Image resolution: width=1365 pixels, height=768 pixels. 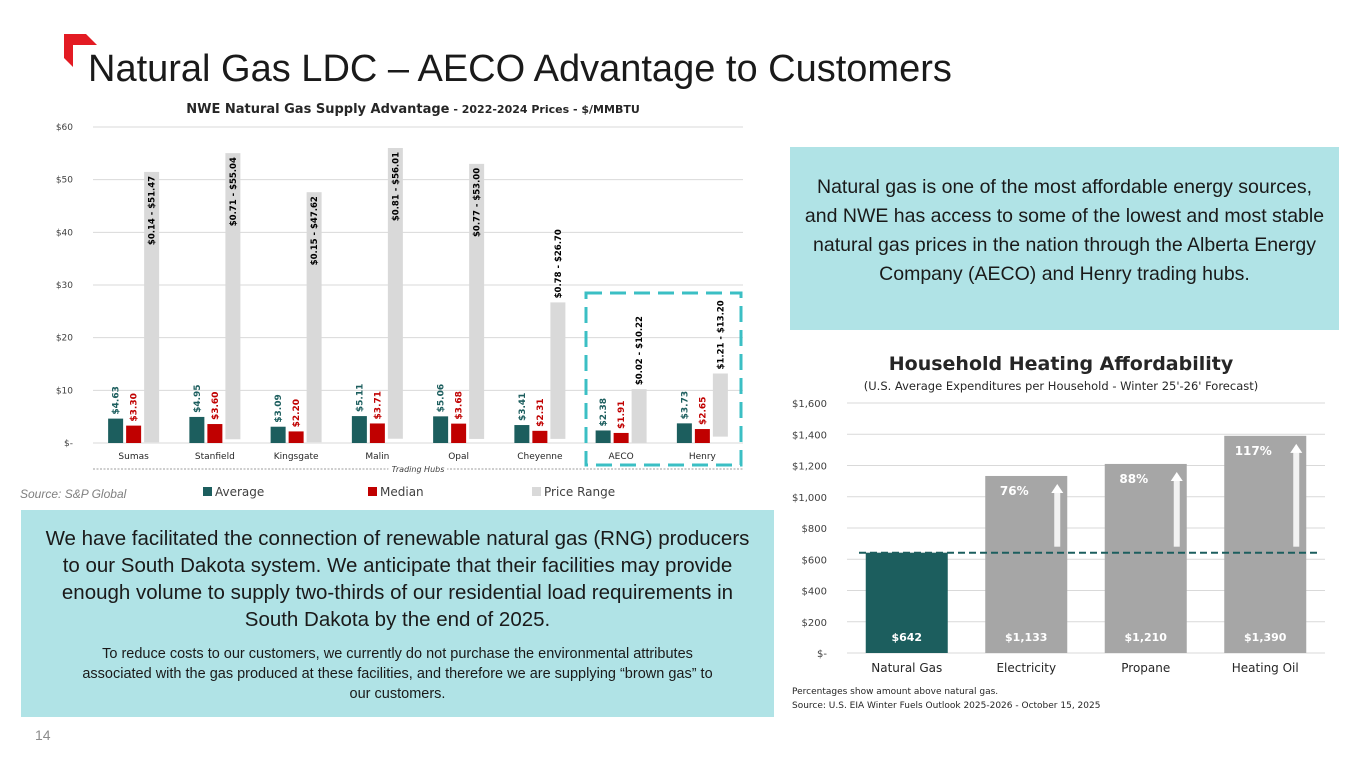 I want to click on chart1-label-average: $4.95, so click(x=198, y=398).